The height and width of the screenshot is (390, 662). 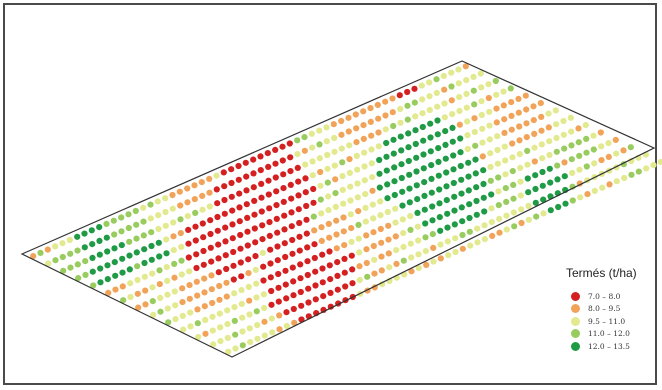 I want to click on legend-item: 9.5 – 11.0, so click(x=614, y=321).